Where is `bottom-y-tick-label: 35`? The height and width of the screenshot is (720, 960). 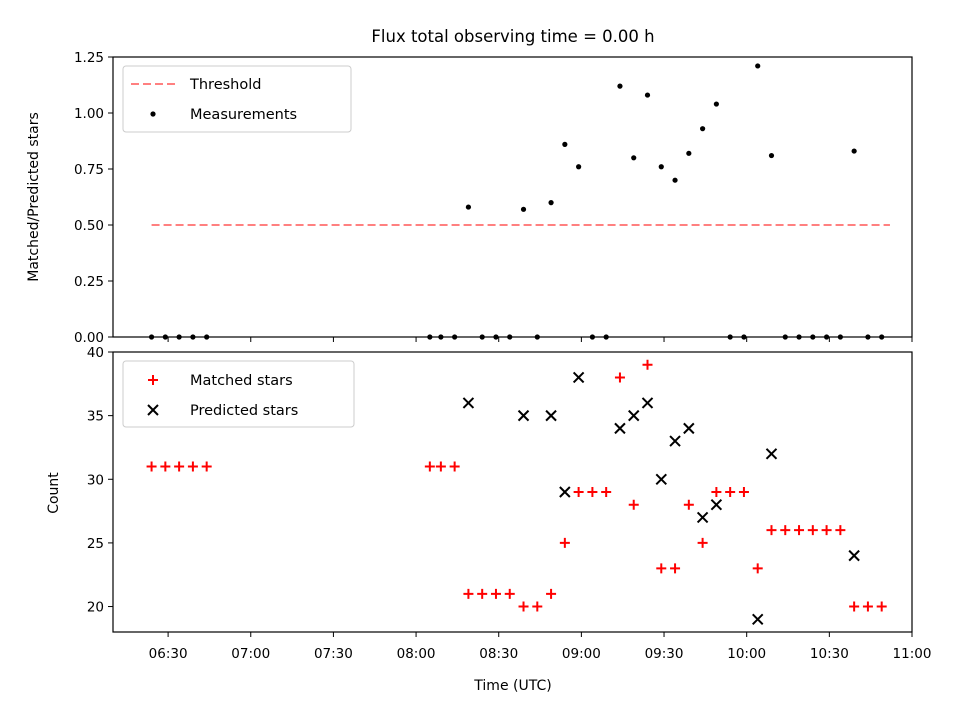 bottom-y-tick-label: 35 is located at coordinates (95, 417).